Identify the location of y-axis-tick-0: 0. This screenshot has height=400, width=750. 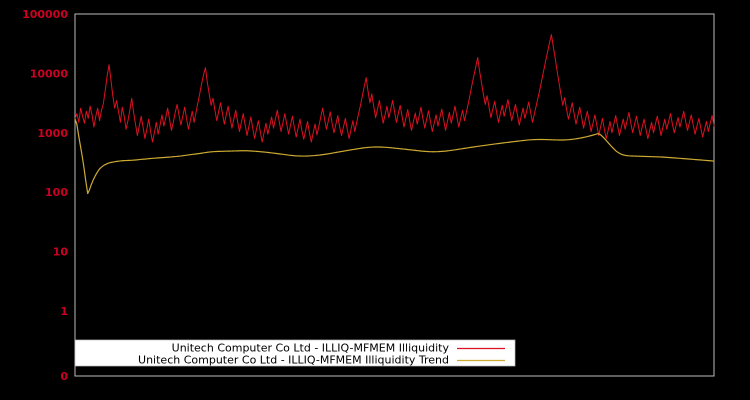
(64, 376).